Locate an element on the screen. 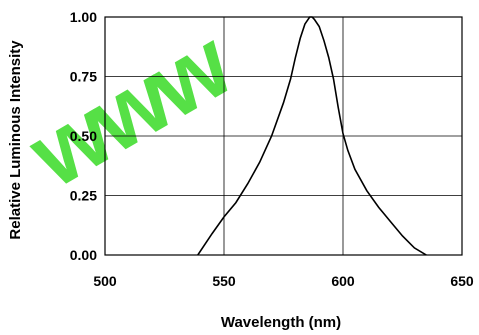 The width and height of the screenshot is (479, 335). y-tick-label: 0.25 is located at coordinates (83, 196).